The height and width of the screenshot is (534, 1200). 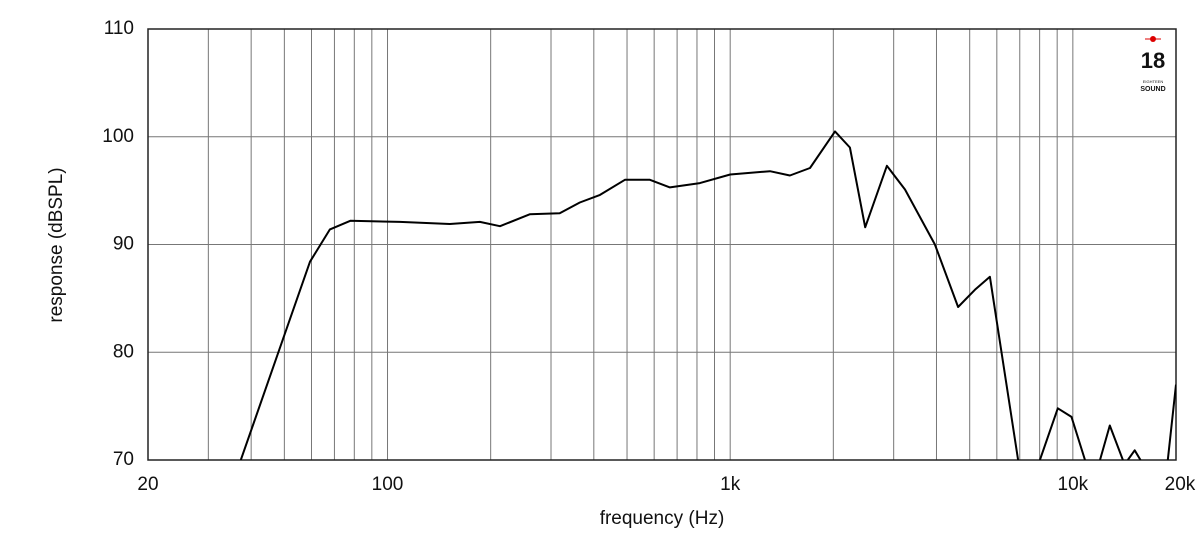 What do you see at coordinates (1152, 89) in the screenshot?
I see `logo-text: SOUND` at bounding box center [1152, 89].